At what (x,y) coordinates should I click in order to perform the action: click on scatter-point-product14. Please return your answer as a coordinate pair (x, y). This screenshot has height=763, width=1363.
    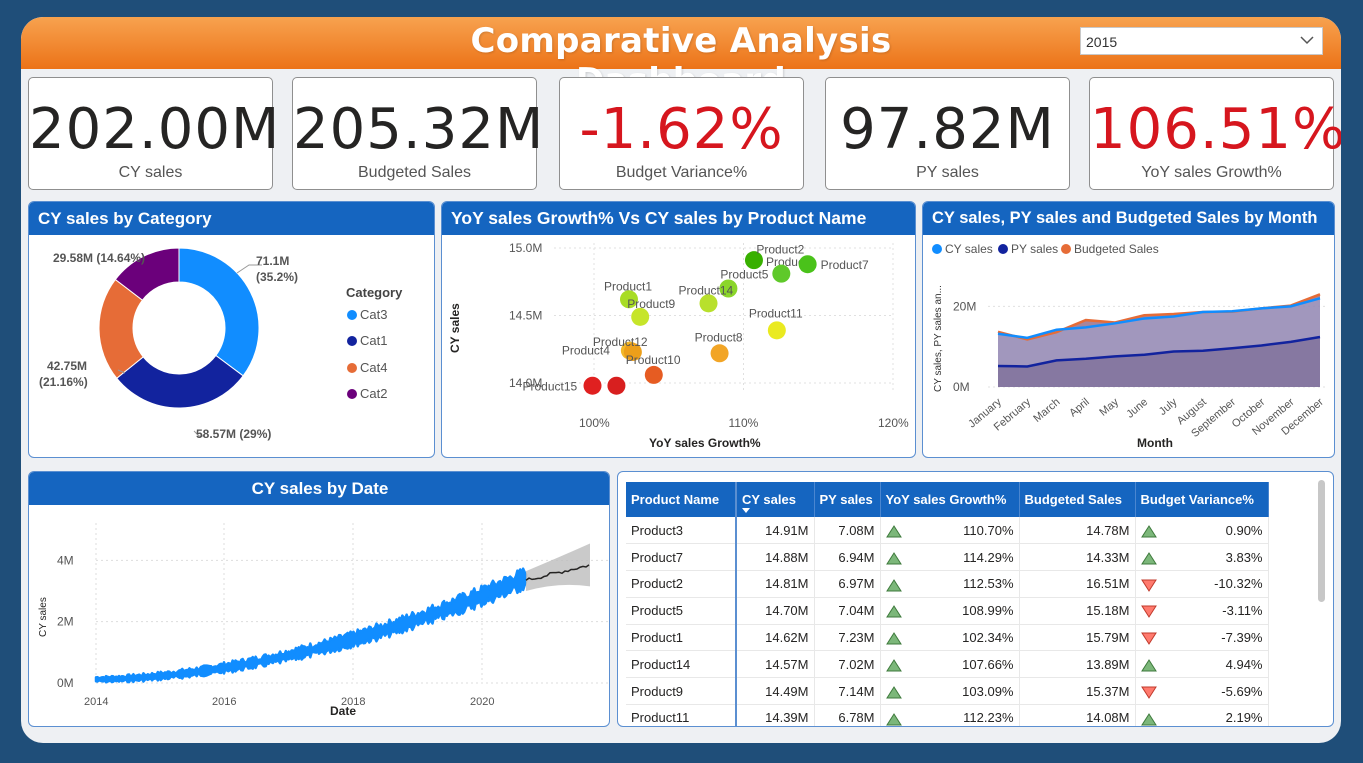
    Looking at the image, I should click on (708, 303).